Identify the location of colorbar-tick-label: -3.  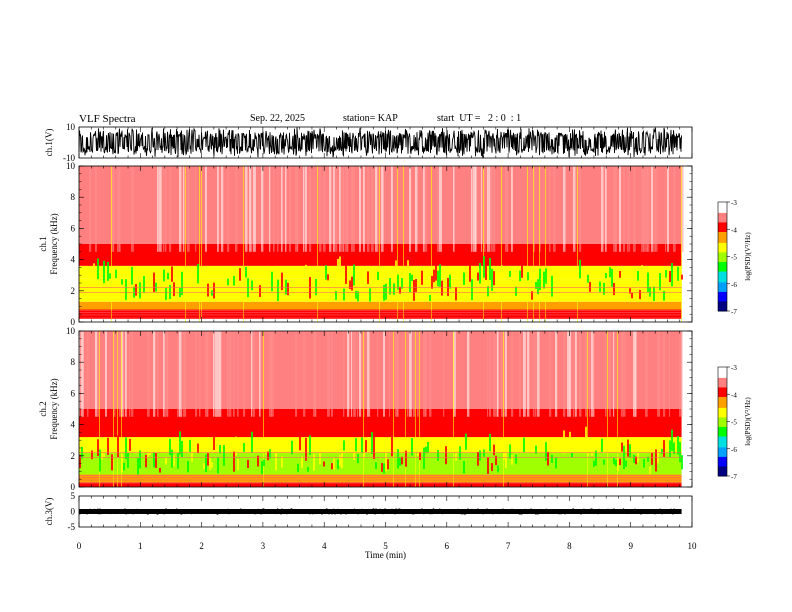
(734, 368).